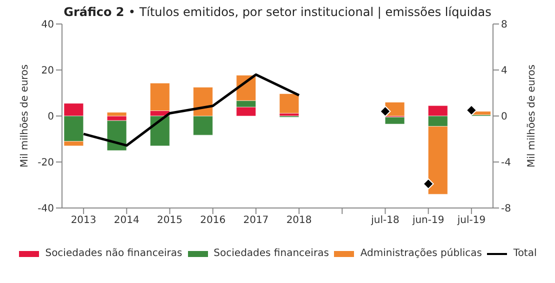 This screenshot has height=283, width=555. What do you see at coordinates (471, 220) in the screenshot?
I see `x-tick-label: jul-19` at bounding box center [471, 220].